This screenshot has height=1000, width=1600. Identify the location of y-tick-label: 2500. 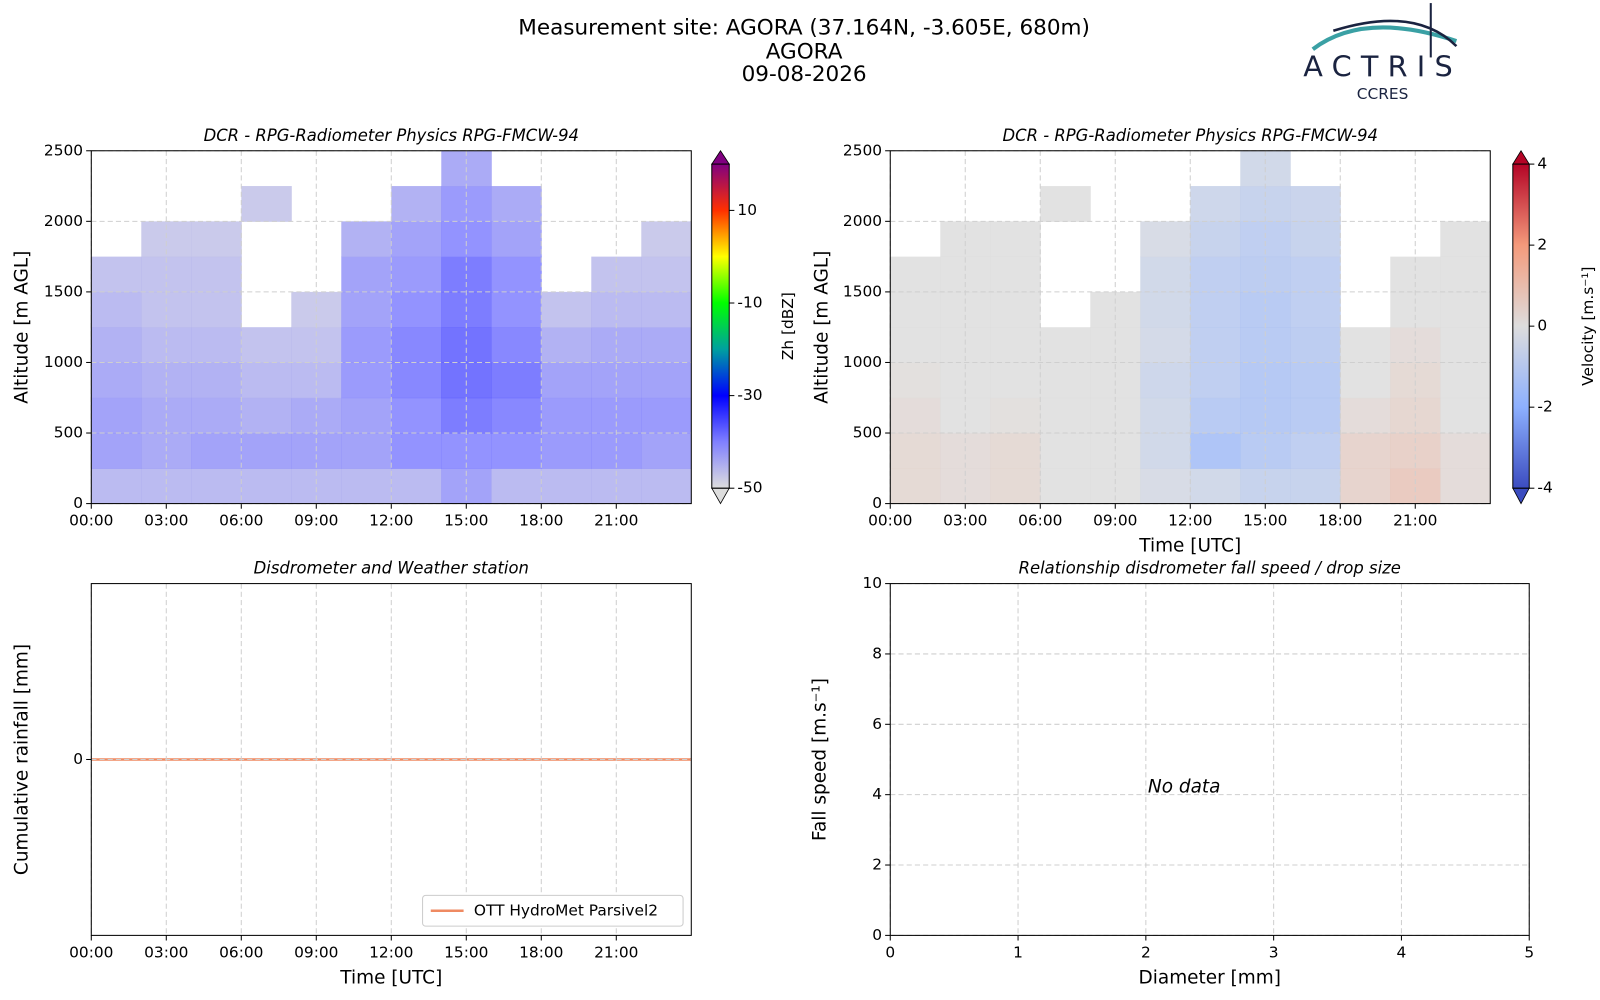
(63, 150).